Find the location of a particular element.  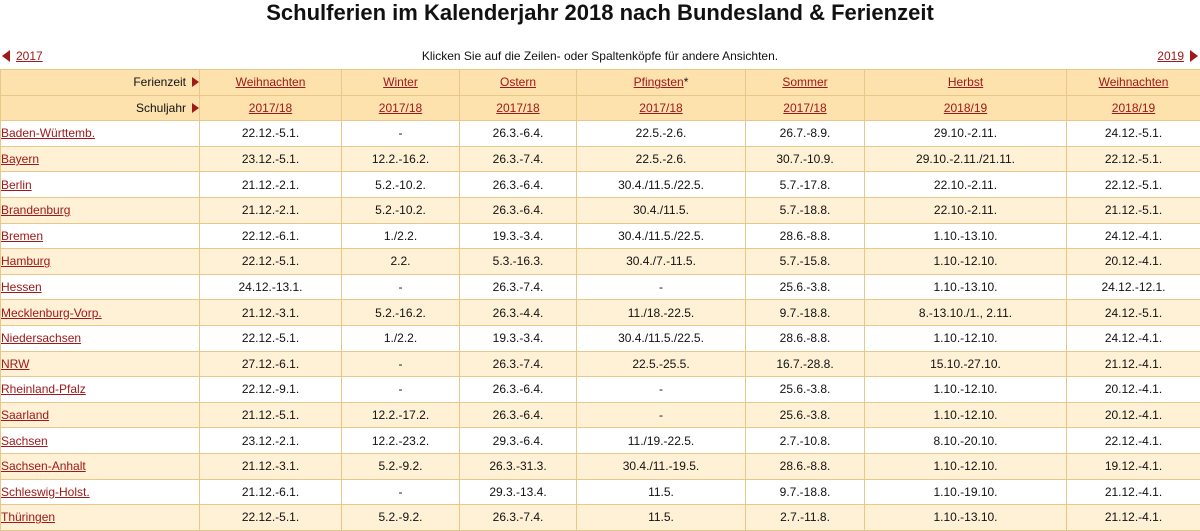

column-name-link: Pfingsten is located at coordinates (659, 82).